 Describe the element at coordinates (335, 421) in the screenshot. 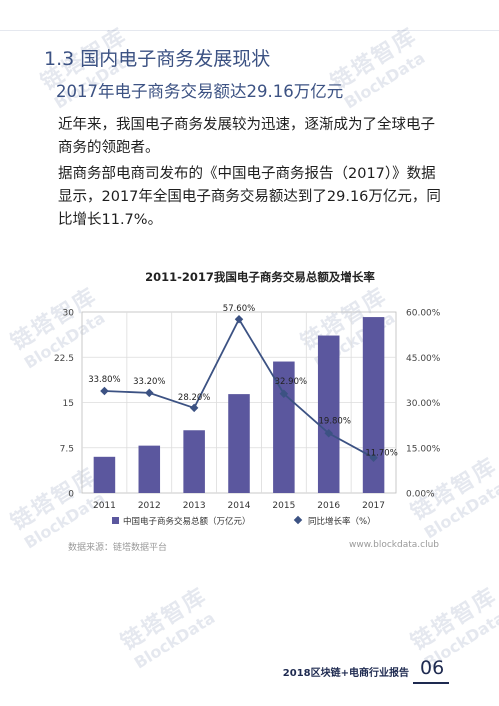

I see `data-label: 19.80%` at that location.